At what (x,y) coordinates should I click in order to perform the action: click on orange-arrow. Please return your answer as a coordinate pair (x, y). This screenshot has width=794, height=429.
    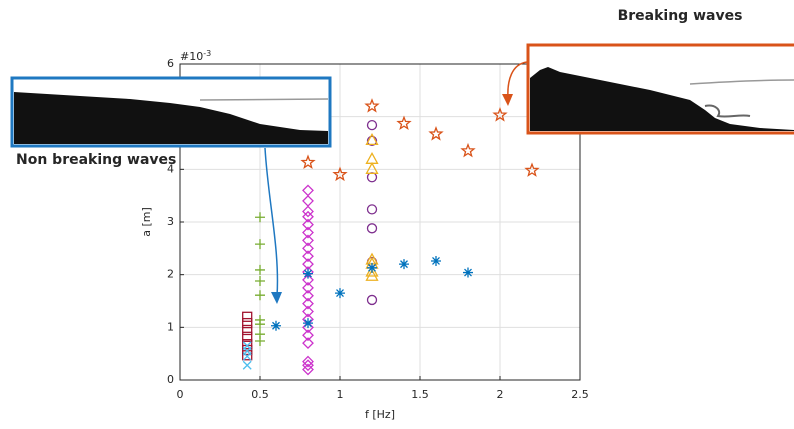
    Looking at the image, I should click on (517, 80).